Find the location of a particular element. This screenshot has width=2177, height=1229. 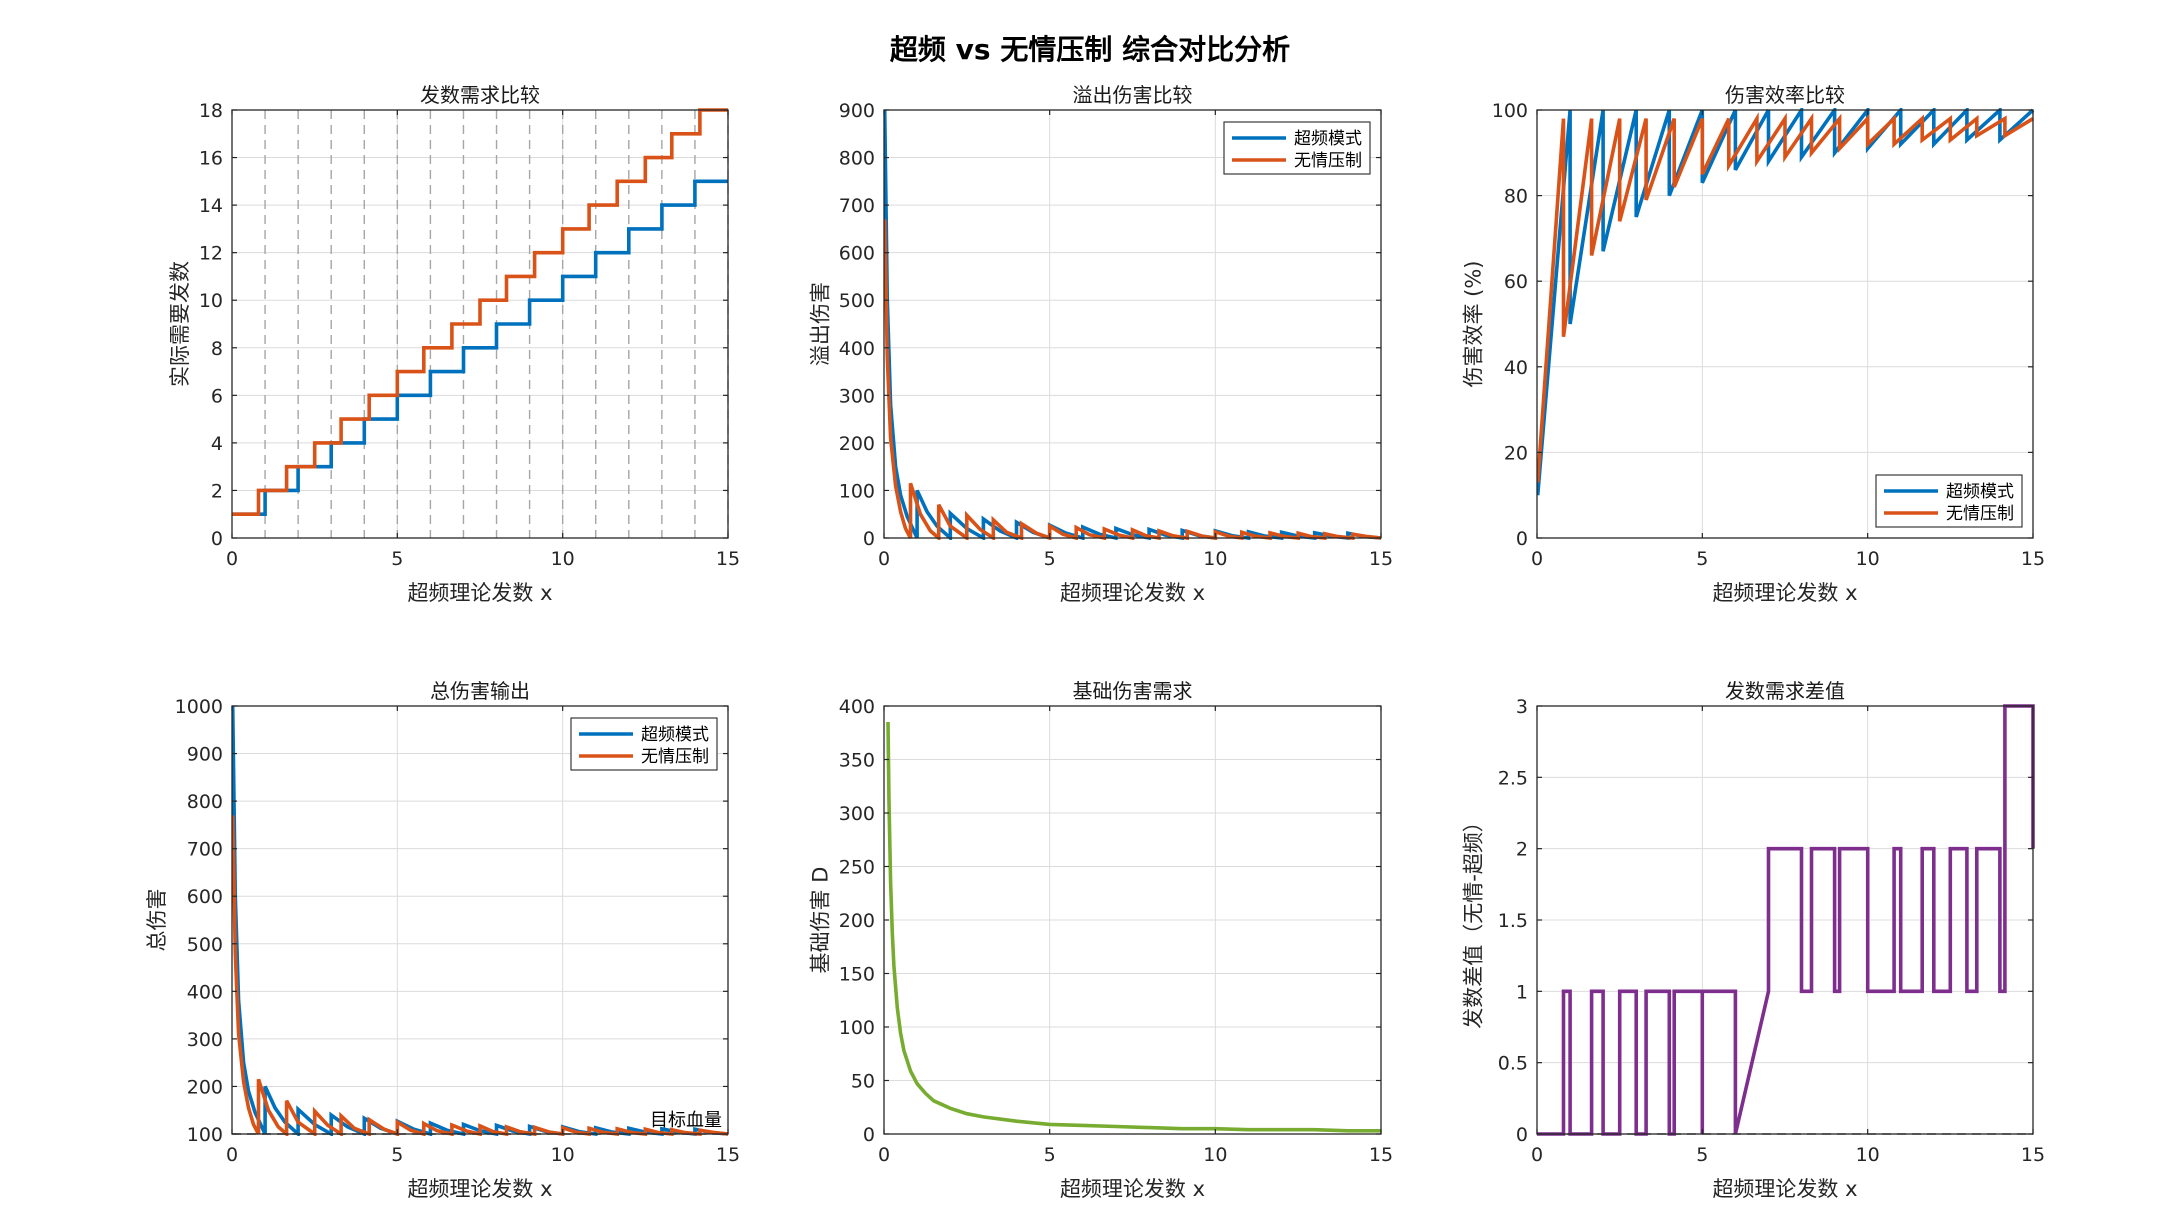

subplot-title: 基础伤害需求 is located at coordinates (1133, 691).